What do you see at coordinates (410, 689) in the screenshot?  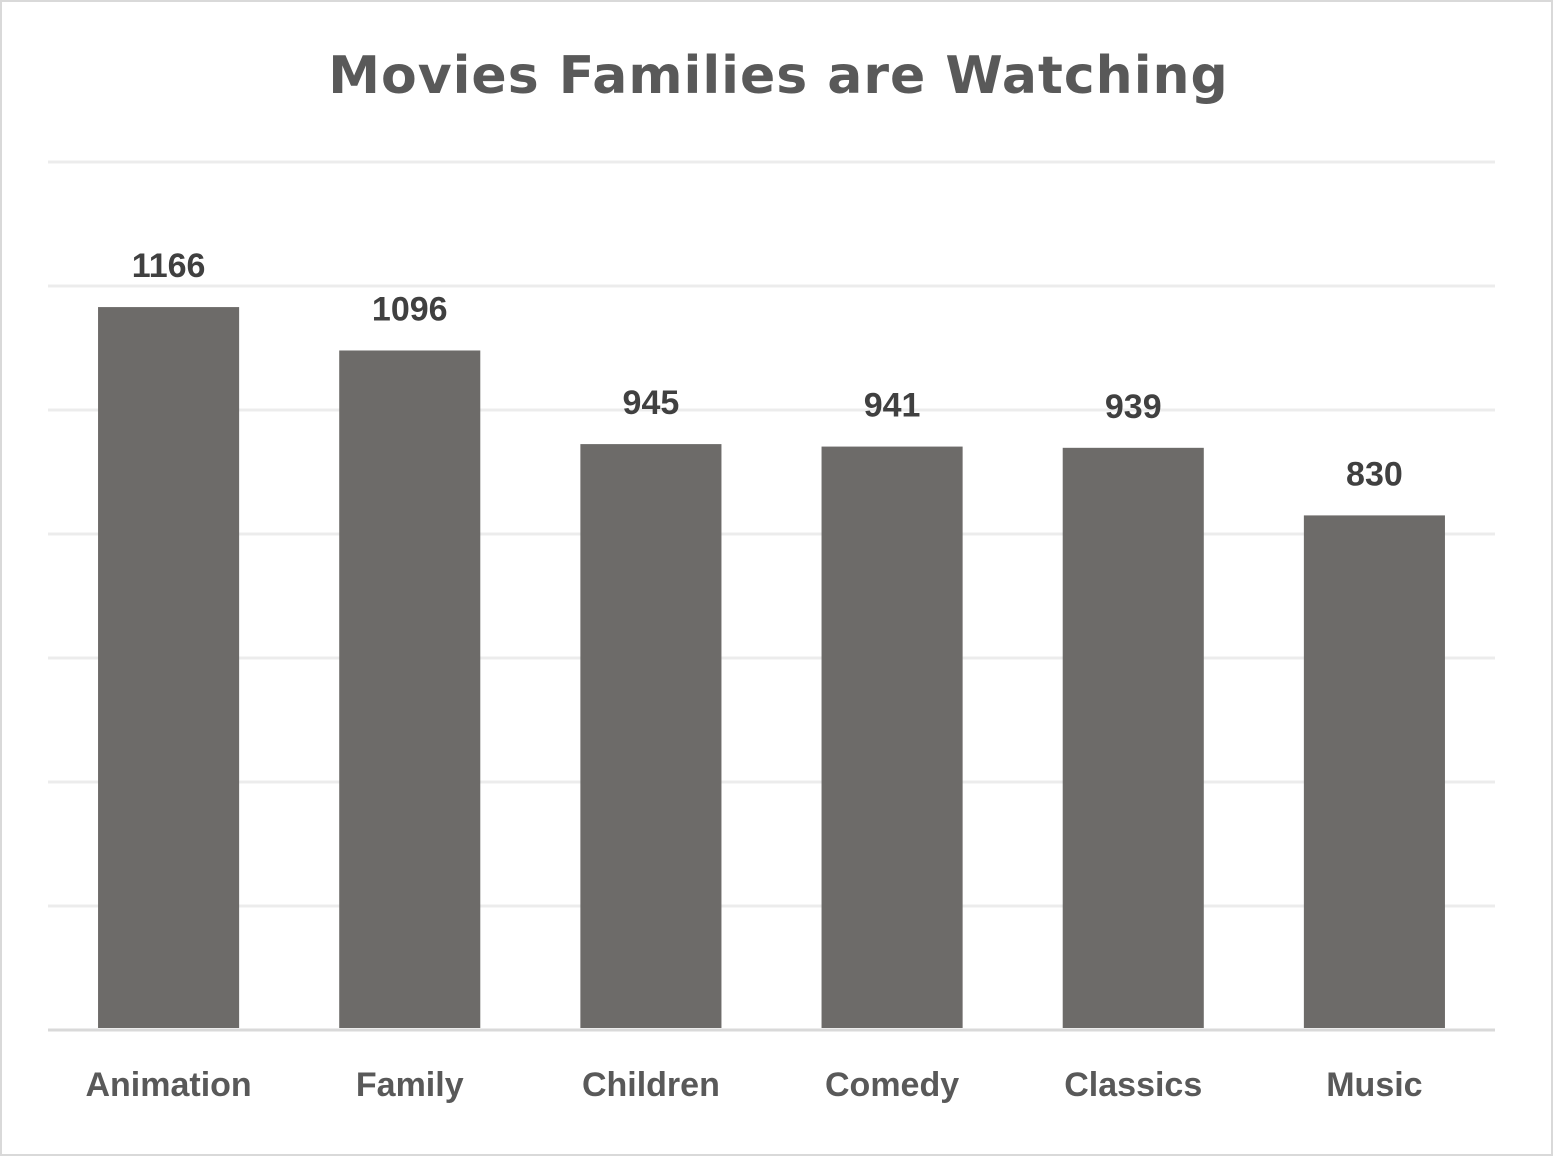 I see `bar-family` at bounding box center [410, 689].